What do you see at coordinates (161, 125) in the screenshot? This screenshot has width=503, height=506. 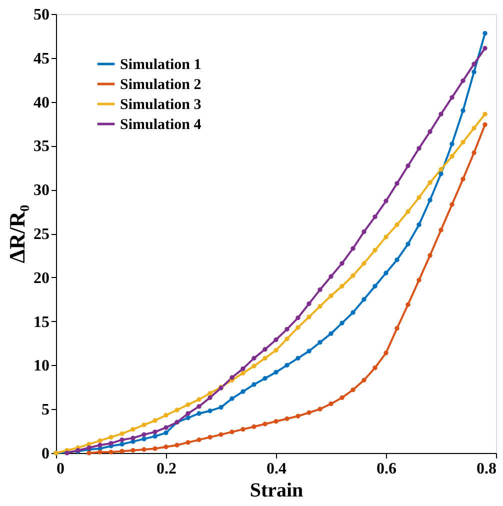 I see `legend-label: Simulation 4` at bounding box center [161, 125].